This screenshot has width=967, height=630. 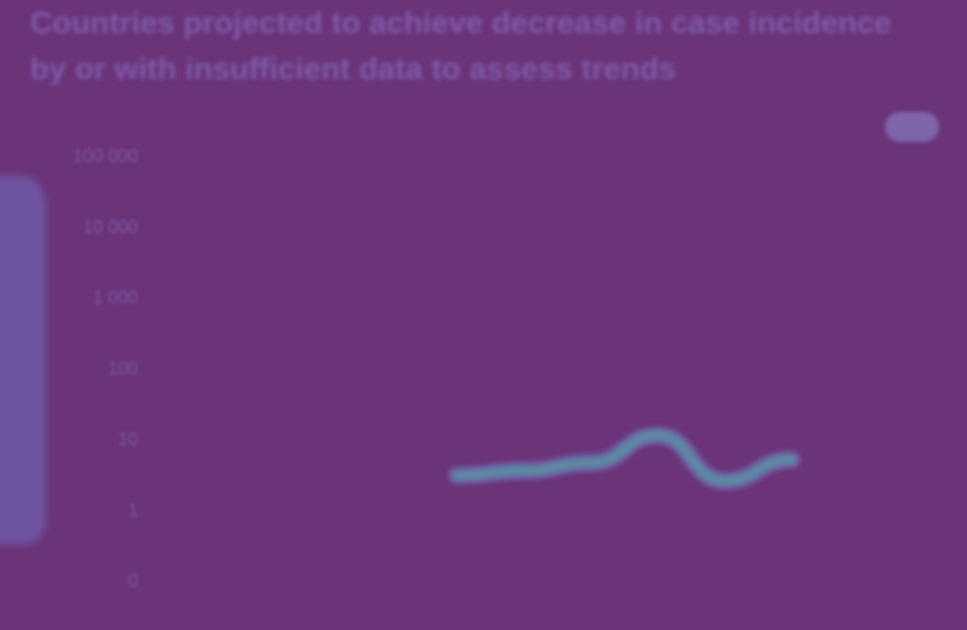 I want to click on series-layer, so click(x=624, y=458).